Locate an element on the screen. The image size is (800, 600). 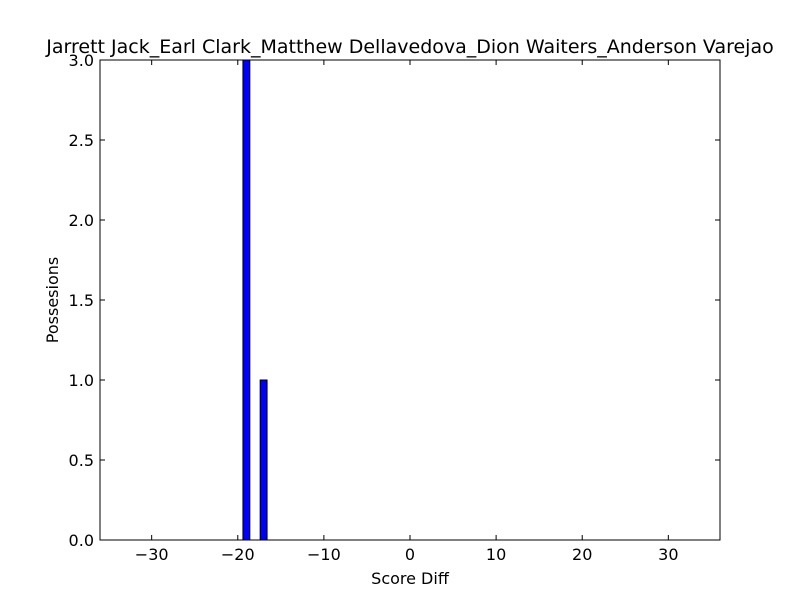
x-tick-label: 30 is located at coordinates (668, 554).